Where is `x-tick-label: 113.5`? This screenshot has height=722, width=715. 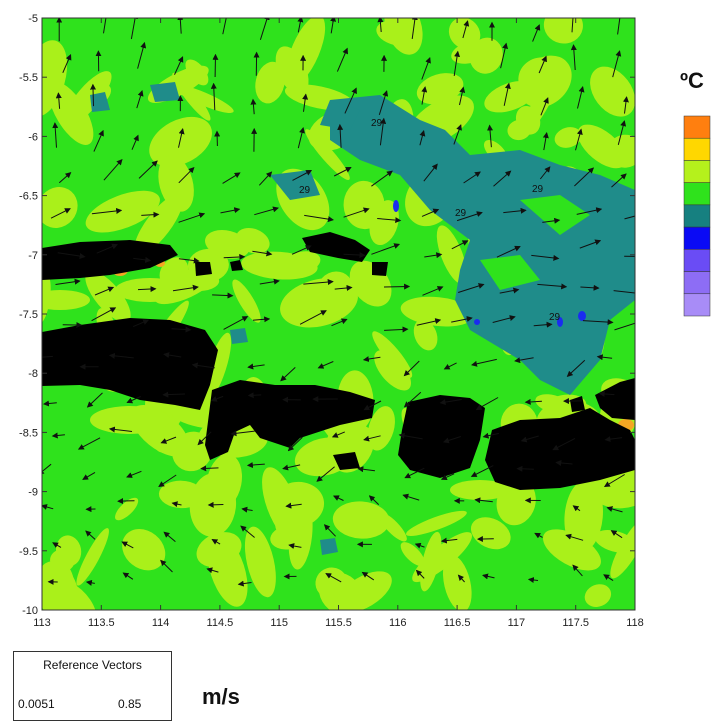
x-tick-label: 113.5 is located at coordinates (101, 623).